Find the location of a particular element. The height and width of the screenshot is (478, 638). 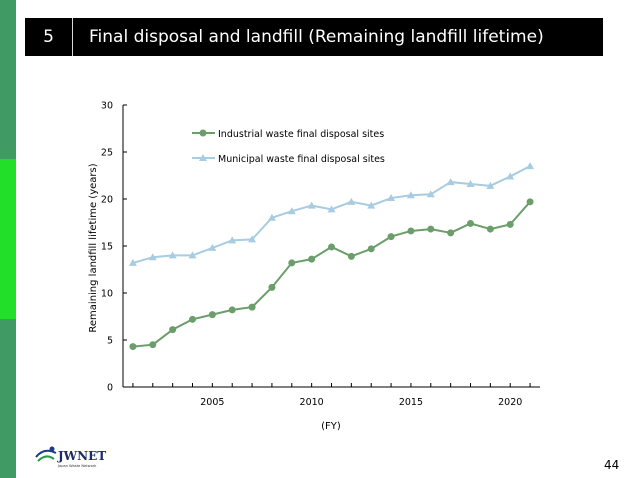

side-accent-bar-bottom is located at coordinates (8, 398).